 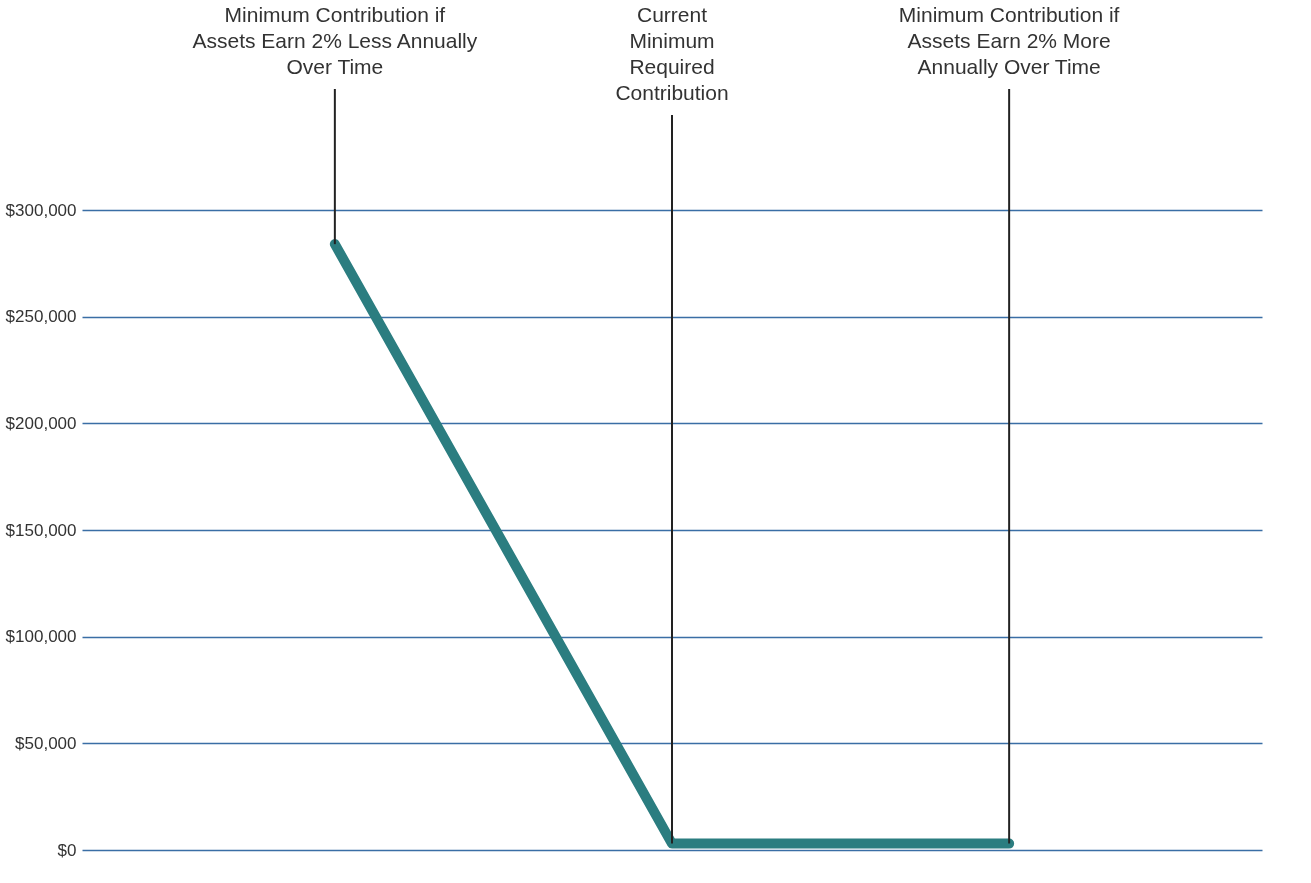 What do you see at coordinates (41, 530) in the screenshot?
I see `y-tick-label: $150,000` at bounding box center [41, 530].